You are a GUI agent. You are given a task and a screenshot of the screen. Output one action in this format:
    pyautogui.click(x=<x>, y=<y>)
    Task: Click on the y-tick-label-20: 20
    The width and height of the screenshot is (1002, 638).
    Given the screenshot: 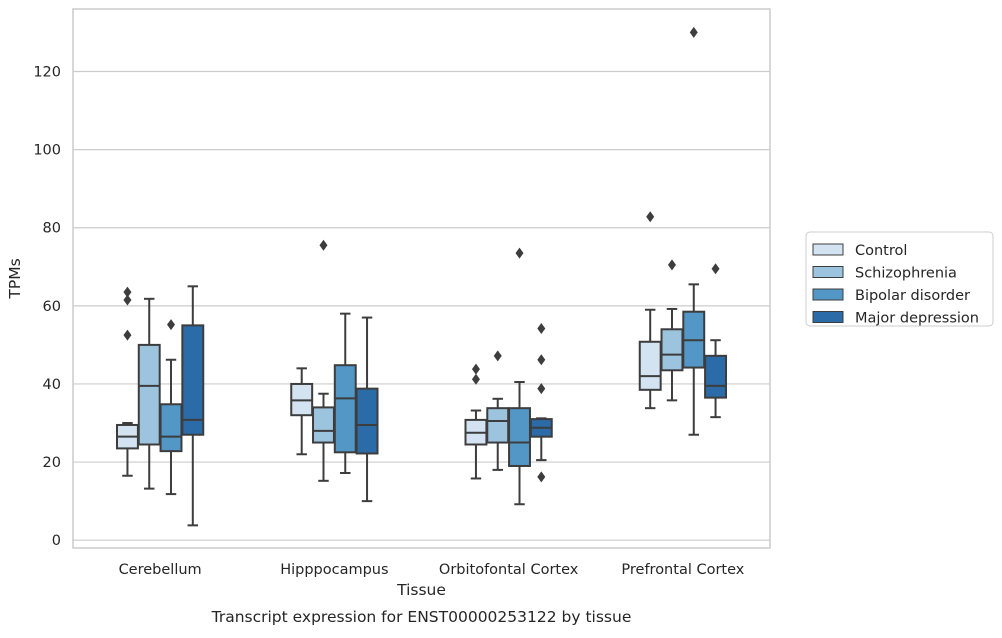 What is the action you would take?
    pyautogui.click(x=52, y=463)
    